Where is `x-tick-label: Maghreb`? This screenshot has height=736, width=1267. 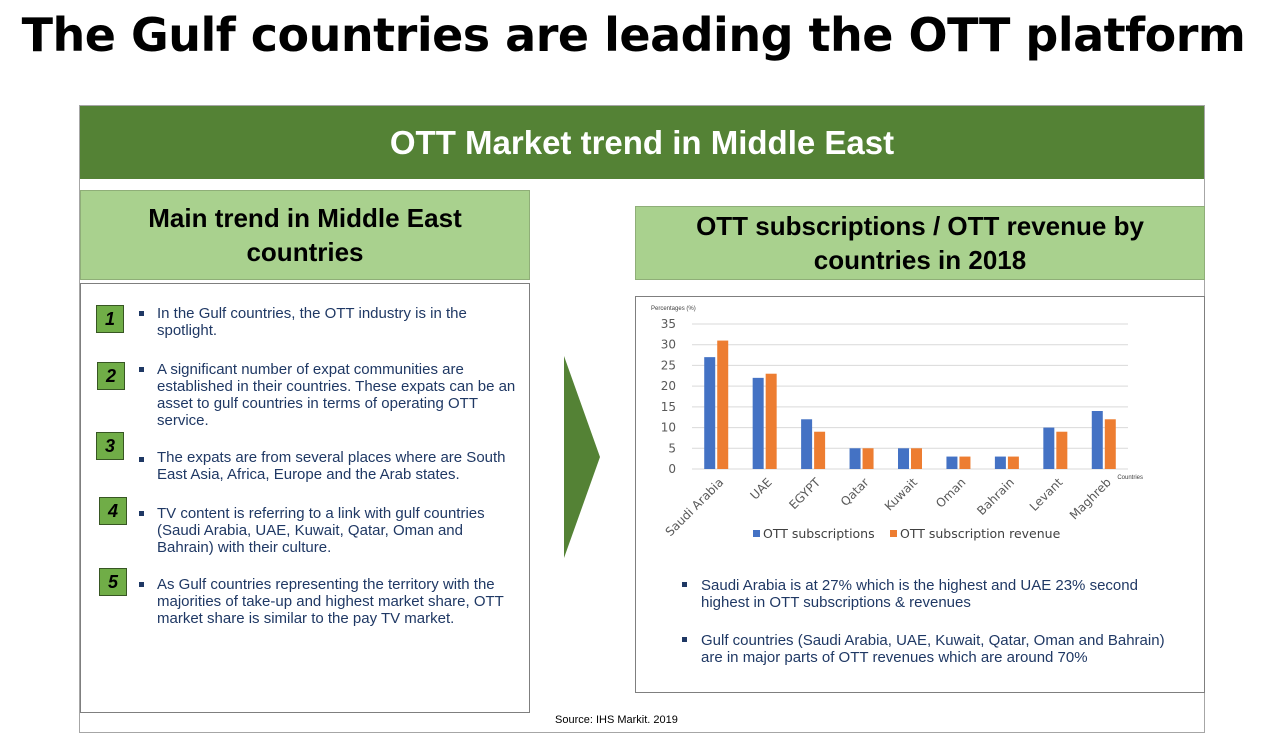
x-tick-label: Maghreb is located at coordinates (1090, 498).